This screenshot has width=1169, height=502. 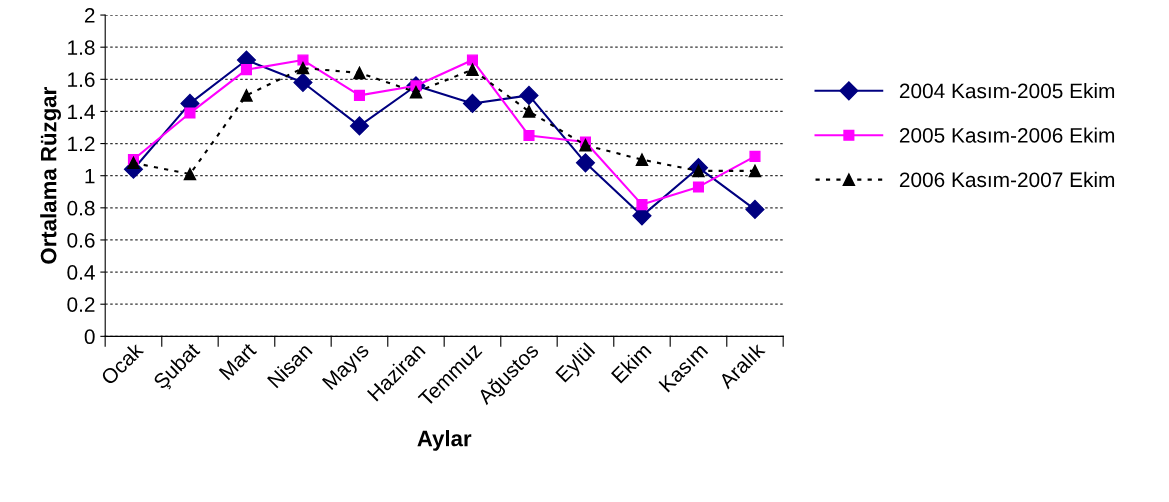 I want to click on legend-label: 2005 Kasım-2006 Ekim, so click(x=1007, y=135).